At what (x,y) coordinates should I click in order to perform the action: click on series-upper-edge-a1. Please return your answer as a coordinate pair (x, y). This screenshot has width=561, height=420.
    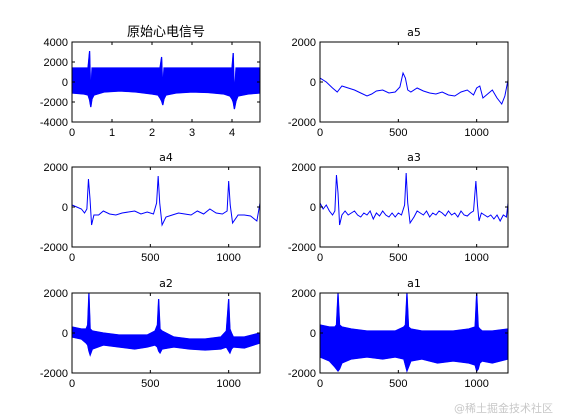
    Looking at the image, I should click on (414, 312).